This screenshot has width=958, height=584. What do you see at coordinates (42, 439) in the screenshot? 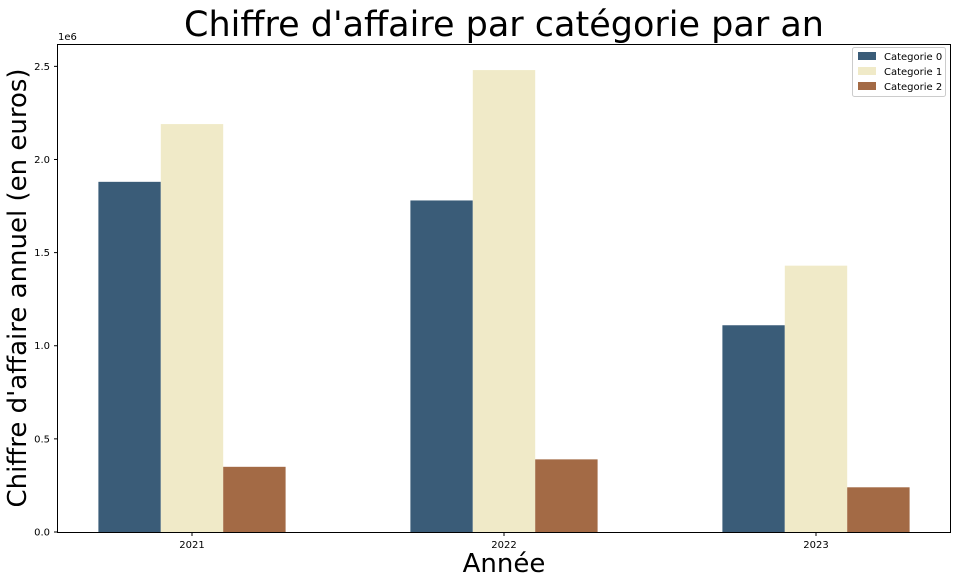
I see `y-tick-label: 0.5` at bounding box center [42, 439].